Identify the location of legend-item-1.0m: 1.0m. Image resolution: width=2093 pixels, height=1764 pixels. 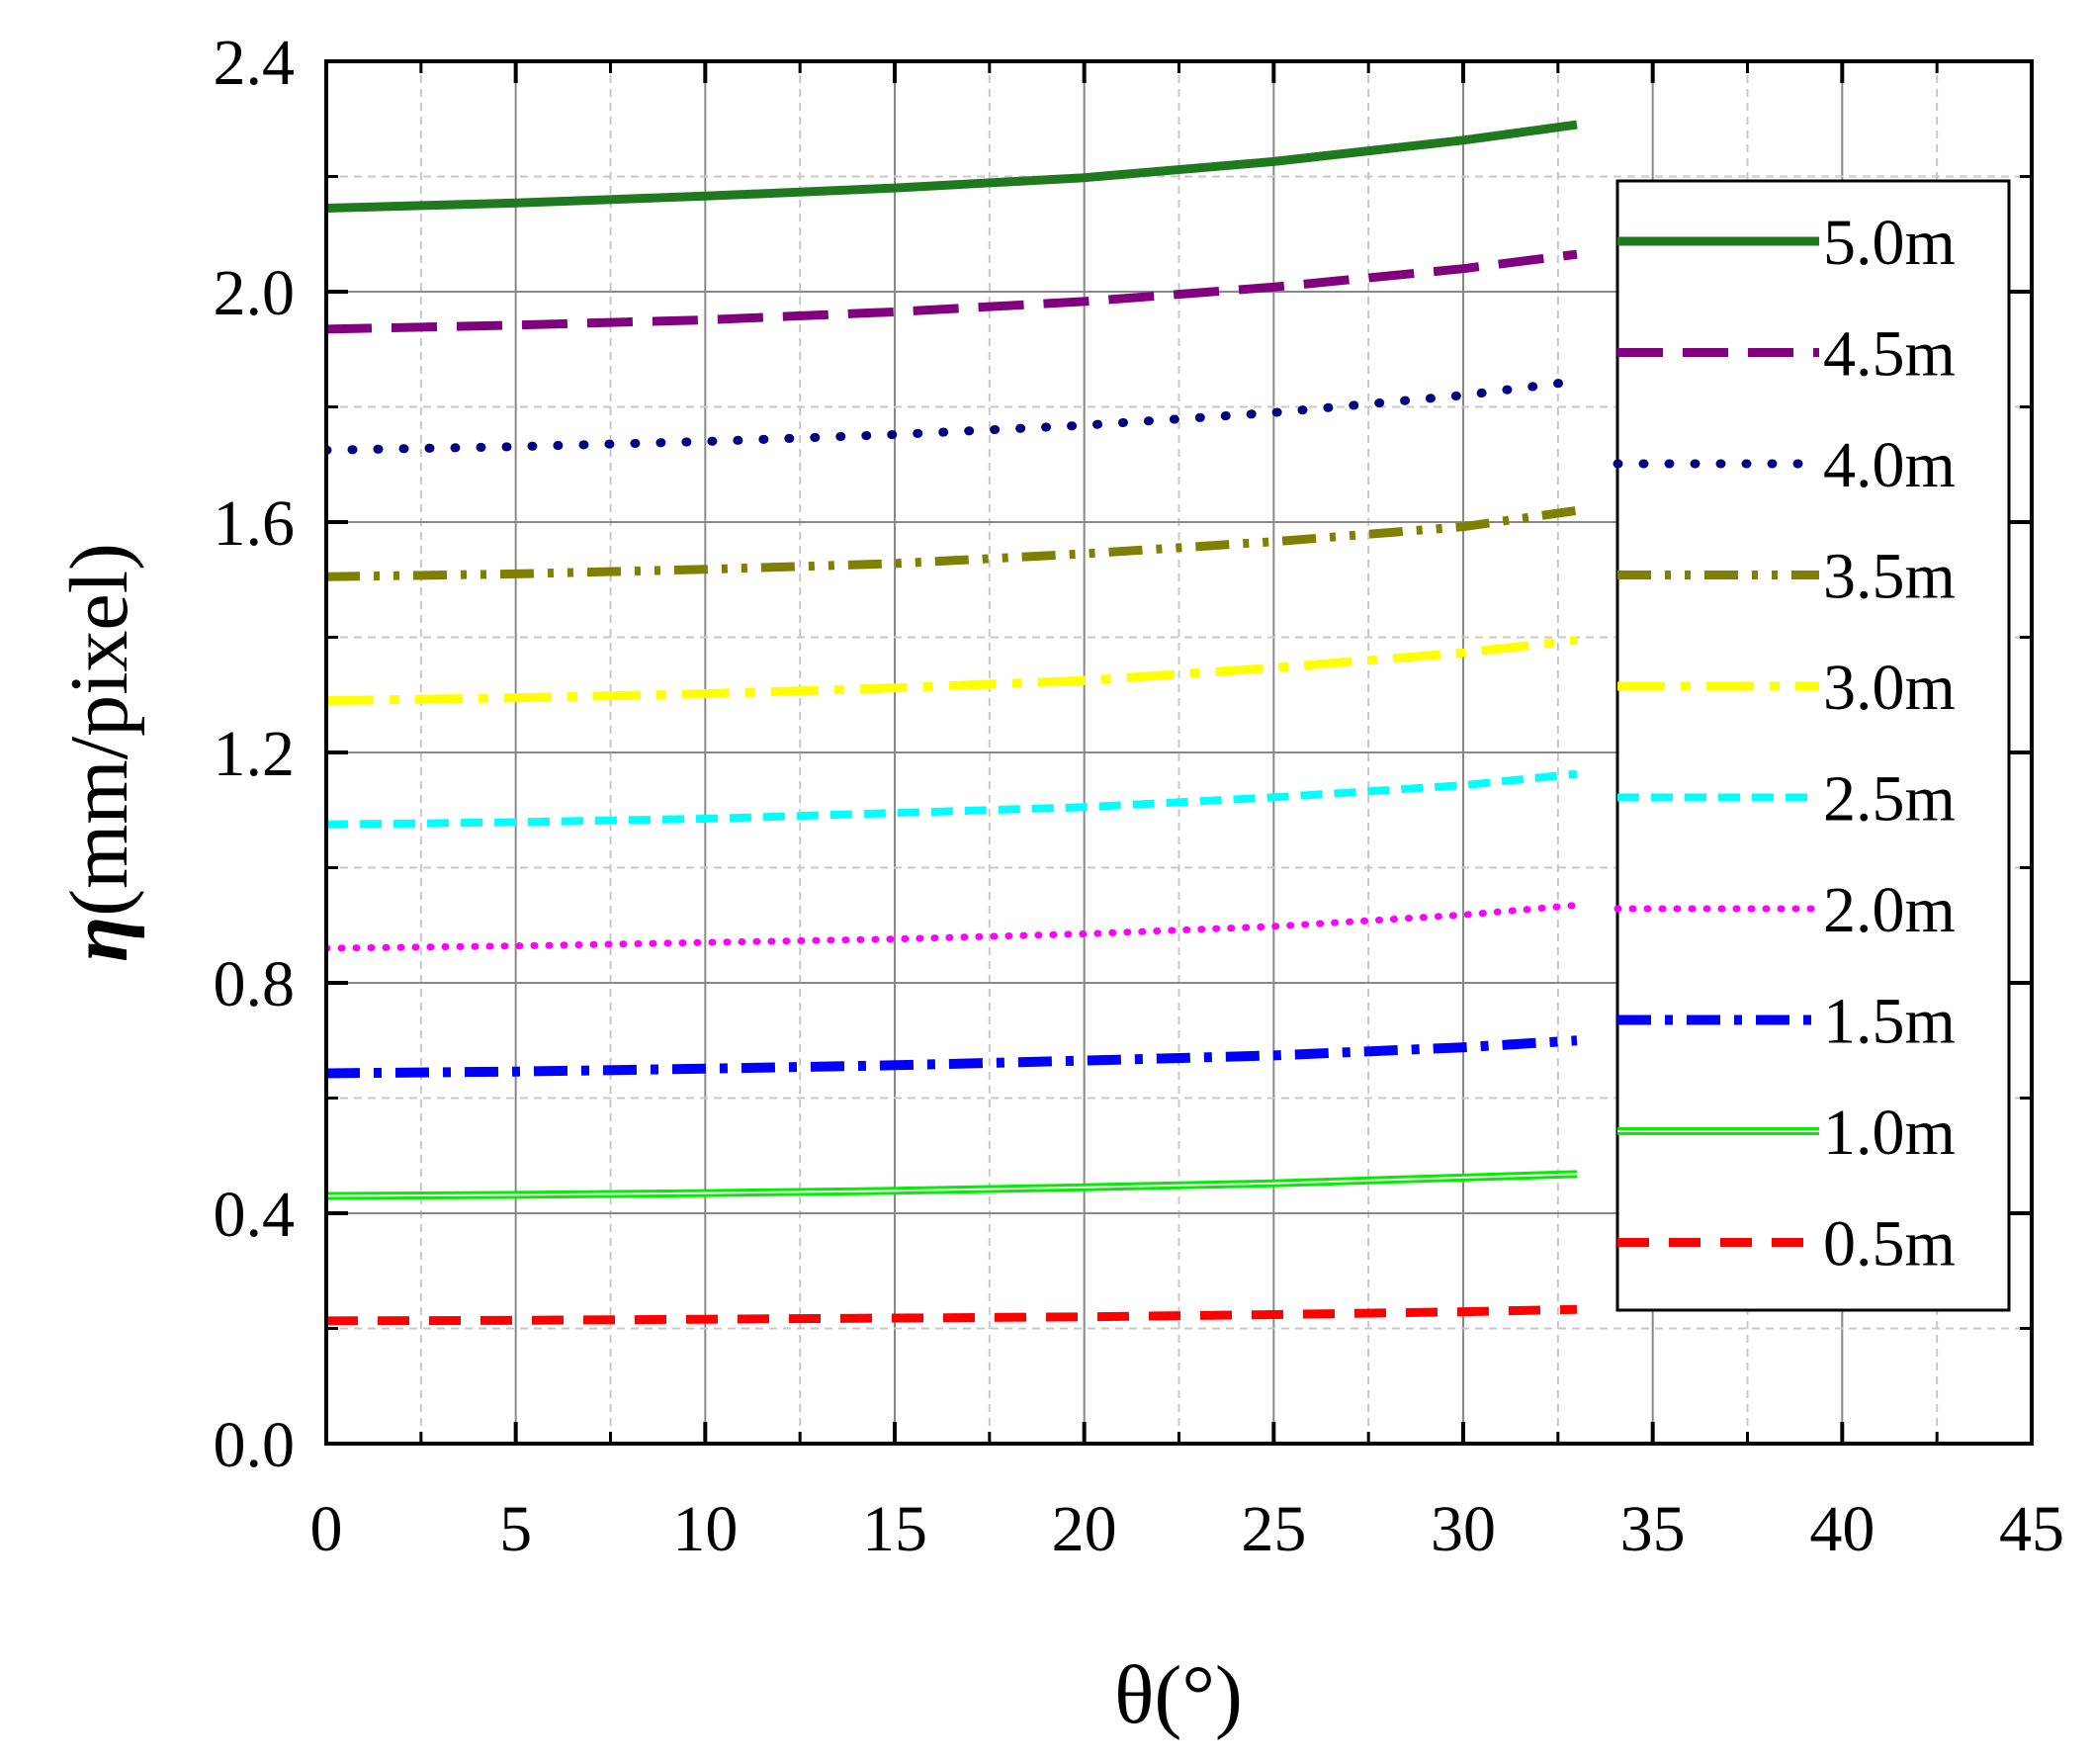
(1787, 1133).